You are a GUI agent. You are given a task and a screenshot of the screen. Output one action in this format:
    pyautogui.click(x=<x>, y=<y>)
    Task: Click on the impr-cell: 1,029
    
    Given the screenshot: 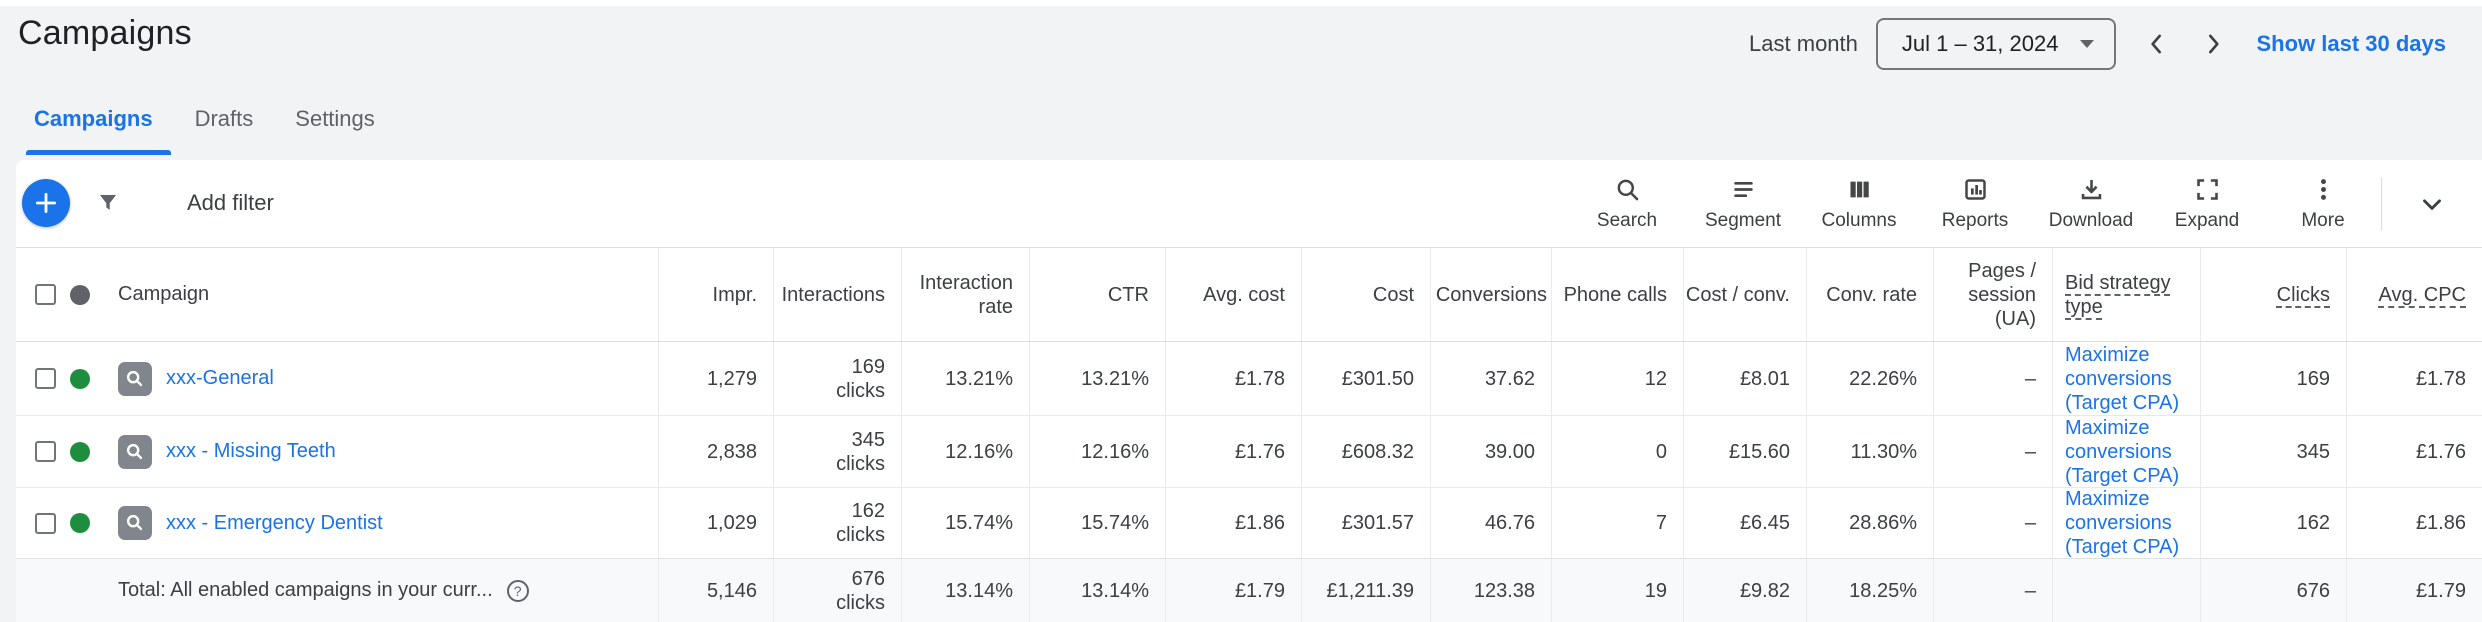 What is the action you would take?
    pyautogui.click(x=715, y=523)
    